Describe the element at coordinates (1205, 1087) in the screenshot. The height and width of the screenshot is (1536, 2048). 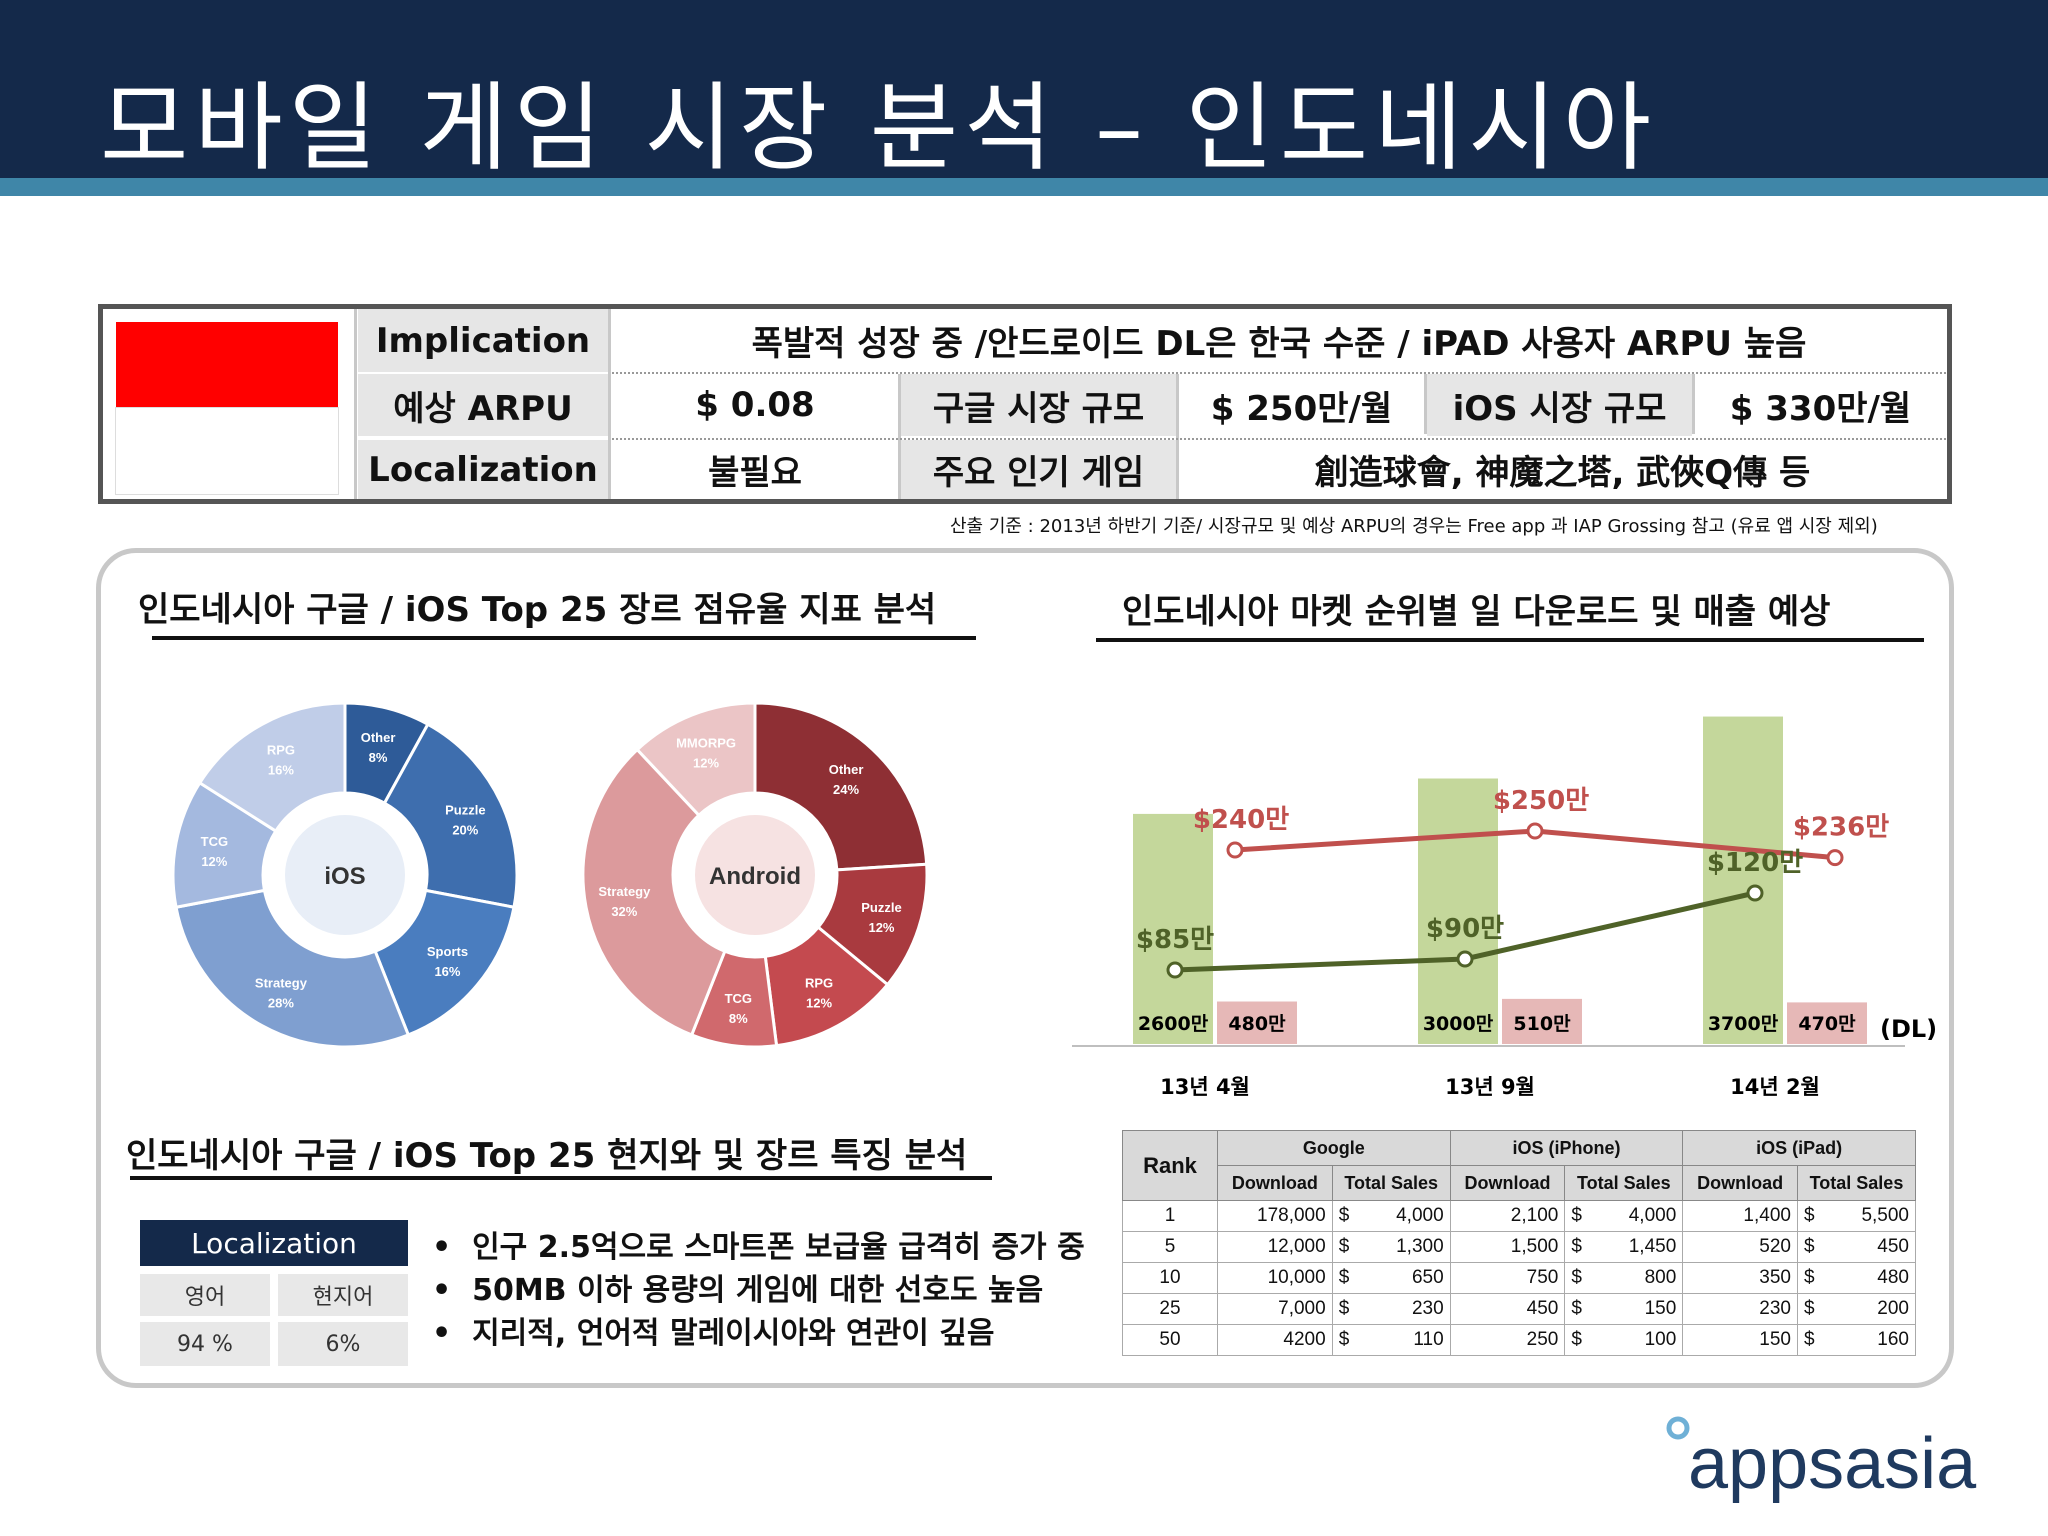
I see `category-label: 13년 4월` at that location.